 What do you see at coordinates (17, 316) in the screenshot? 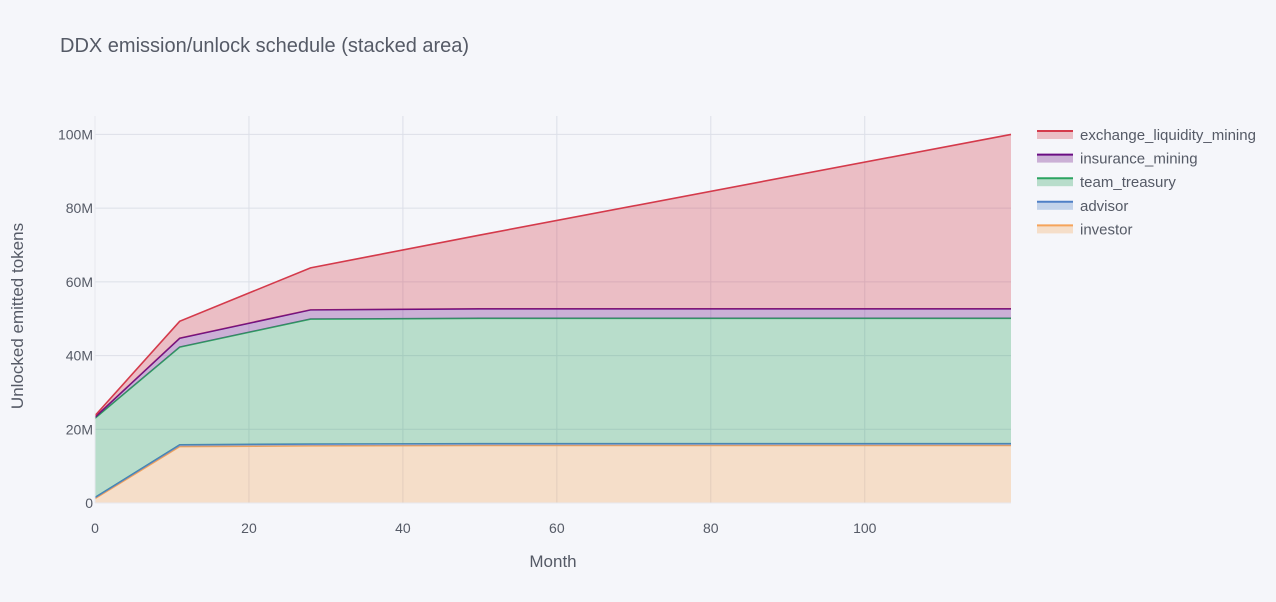
I see `y-axis-title: Unlocked emitted tokens` at bounding box center [17, 316].